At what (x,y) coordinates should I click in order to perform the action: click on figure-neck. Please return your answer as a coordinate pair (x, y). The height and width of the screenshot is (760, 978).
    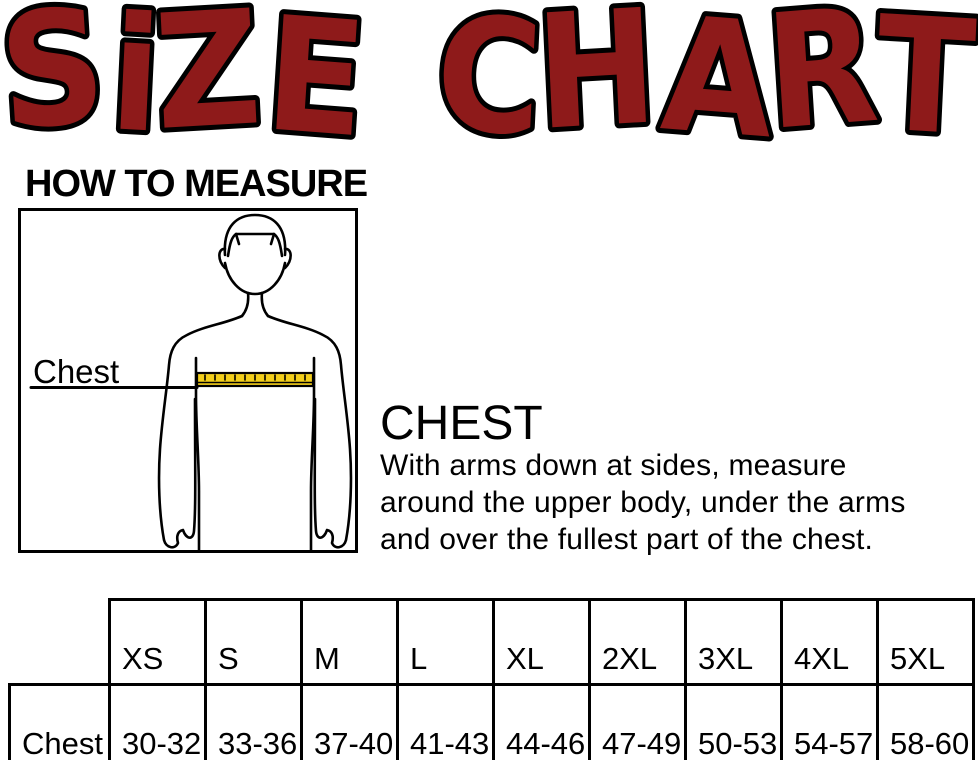
    Looking at the image, I should click on (255, 304).